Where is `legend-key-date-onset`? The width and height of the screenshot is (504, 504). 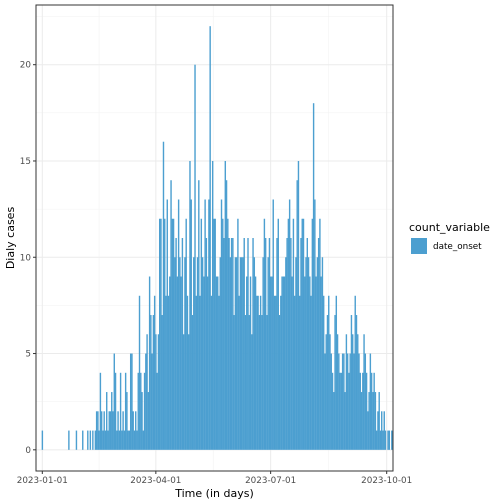
legend-key-date-onset is located at coordinates (419, 246).